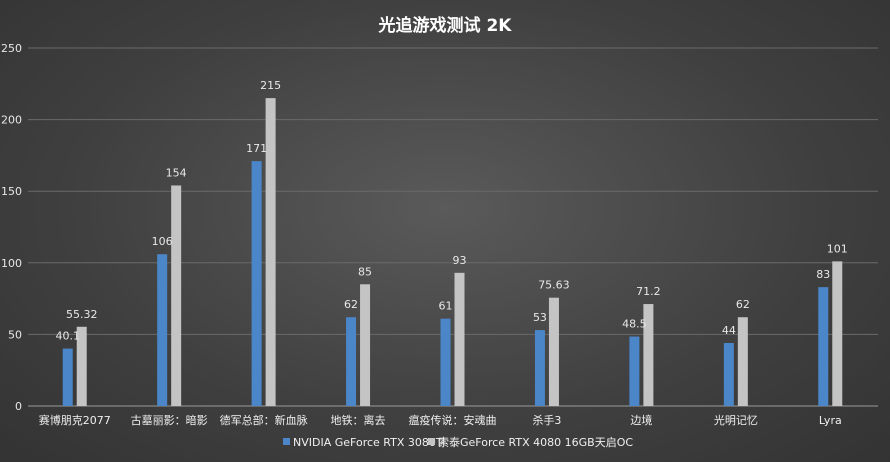 This screenshot has height=462, width=890. What do you see at coordinates (540, 317) in the screenshot?
I see `data-label: 53` at bounding box center [540, 317].